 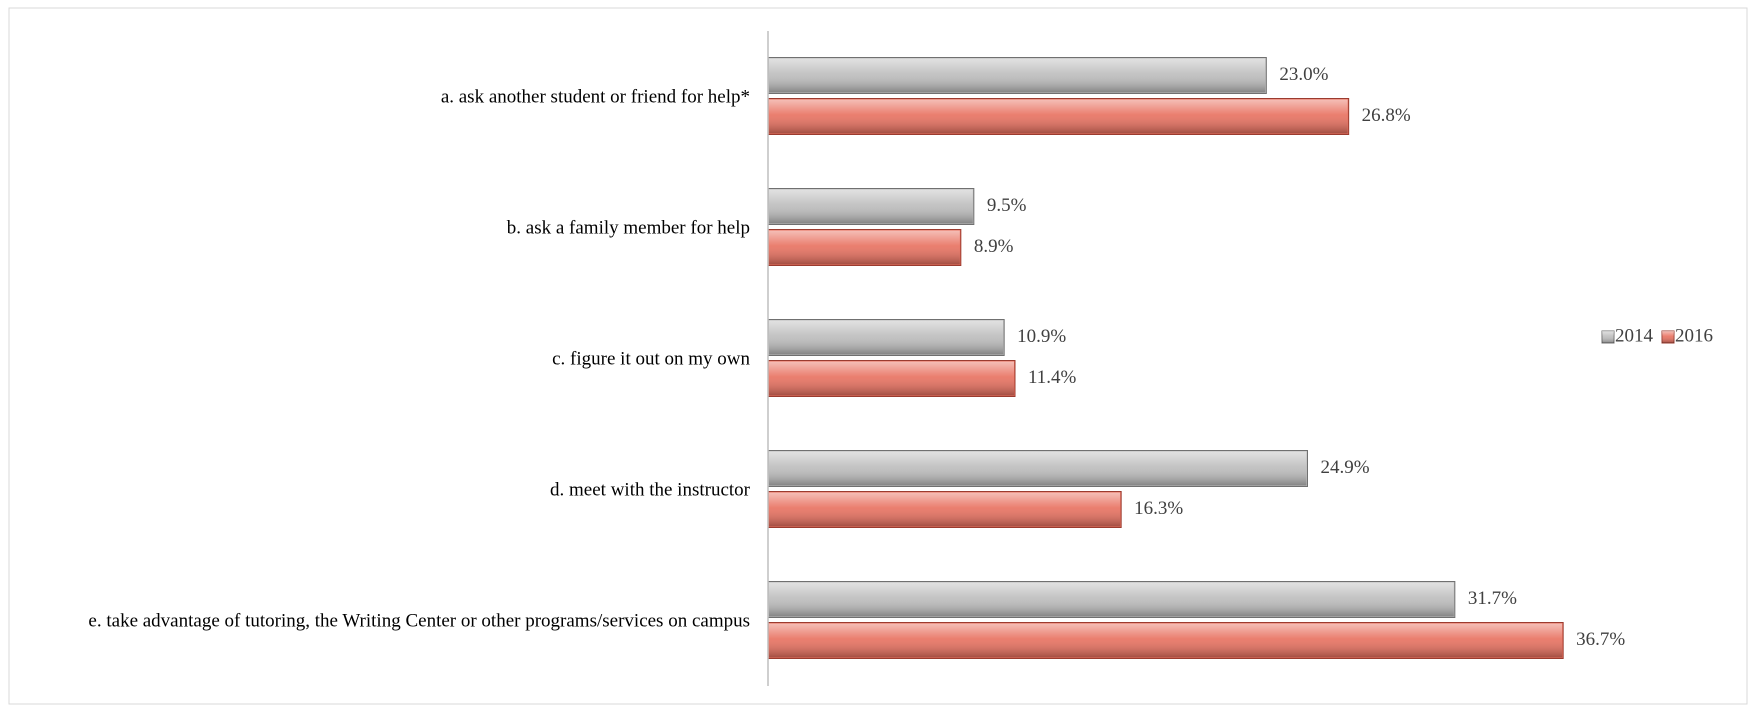 What do you see at coordinates (1303, 74) in the screenshot?
I see `data-label: 23.0%` at bounding box center [1303, 74].